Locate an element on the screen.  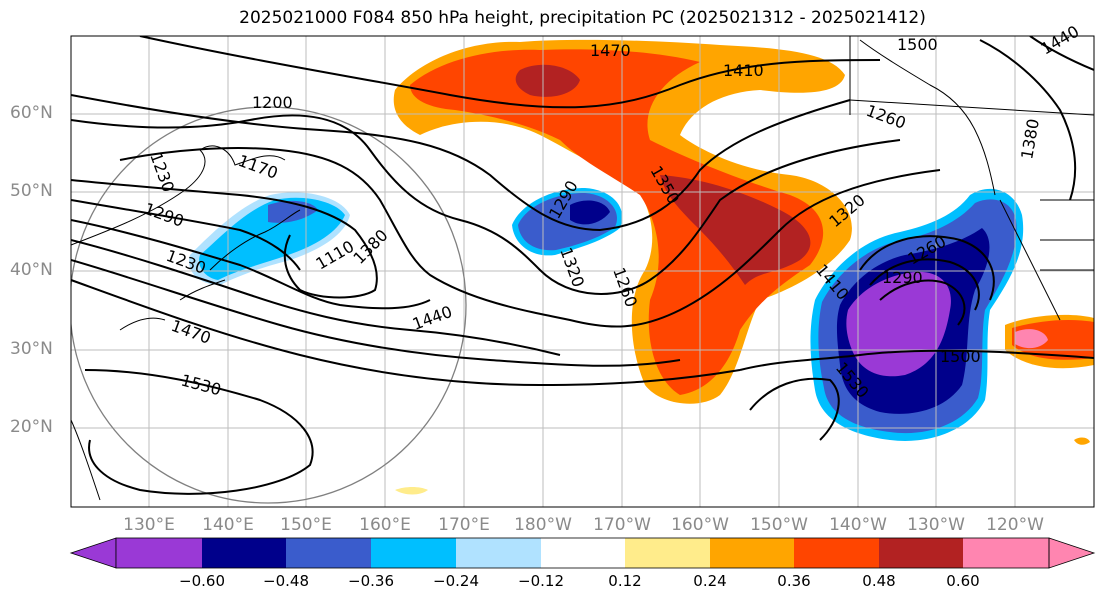
lat-label: 60°N is located at coordinates (31, 113).